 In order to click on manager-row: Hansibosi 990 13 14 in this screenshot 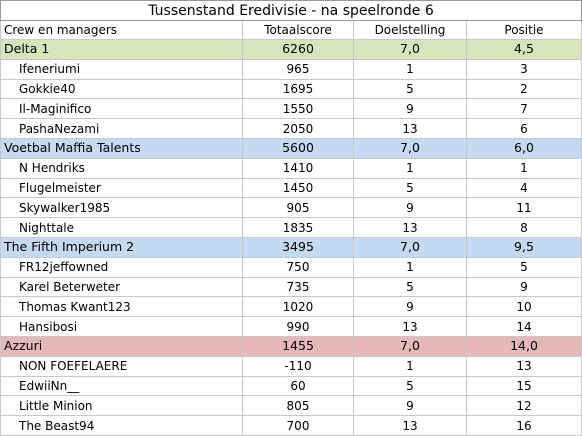, I will do `click(291, 326)`.